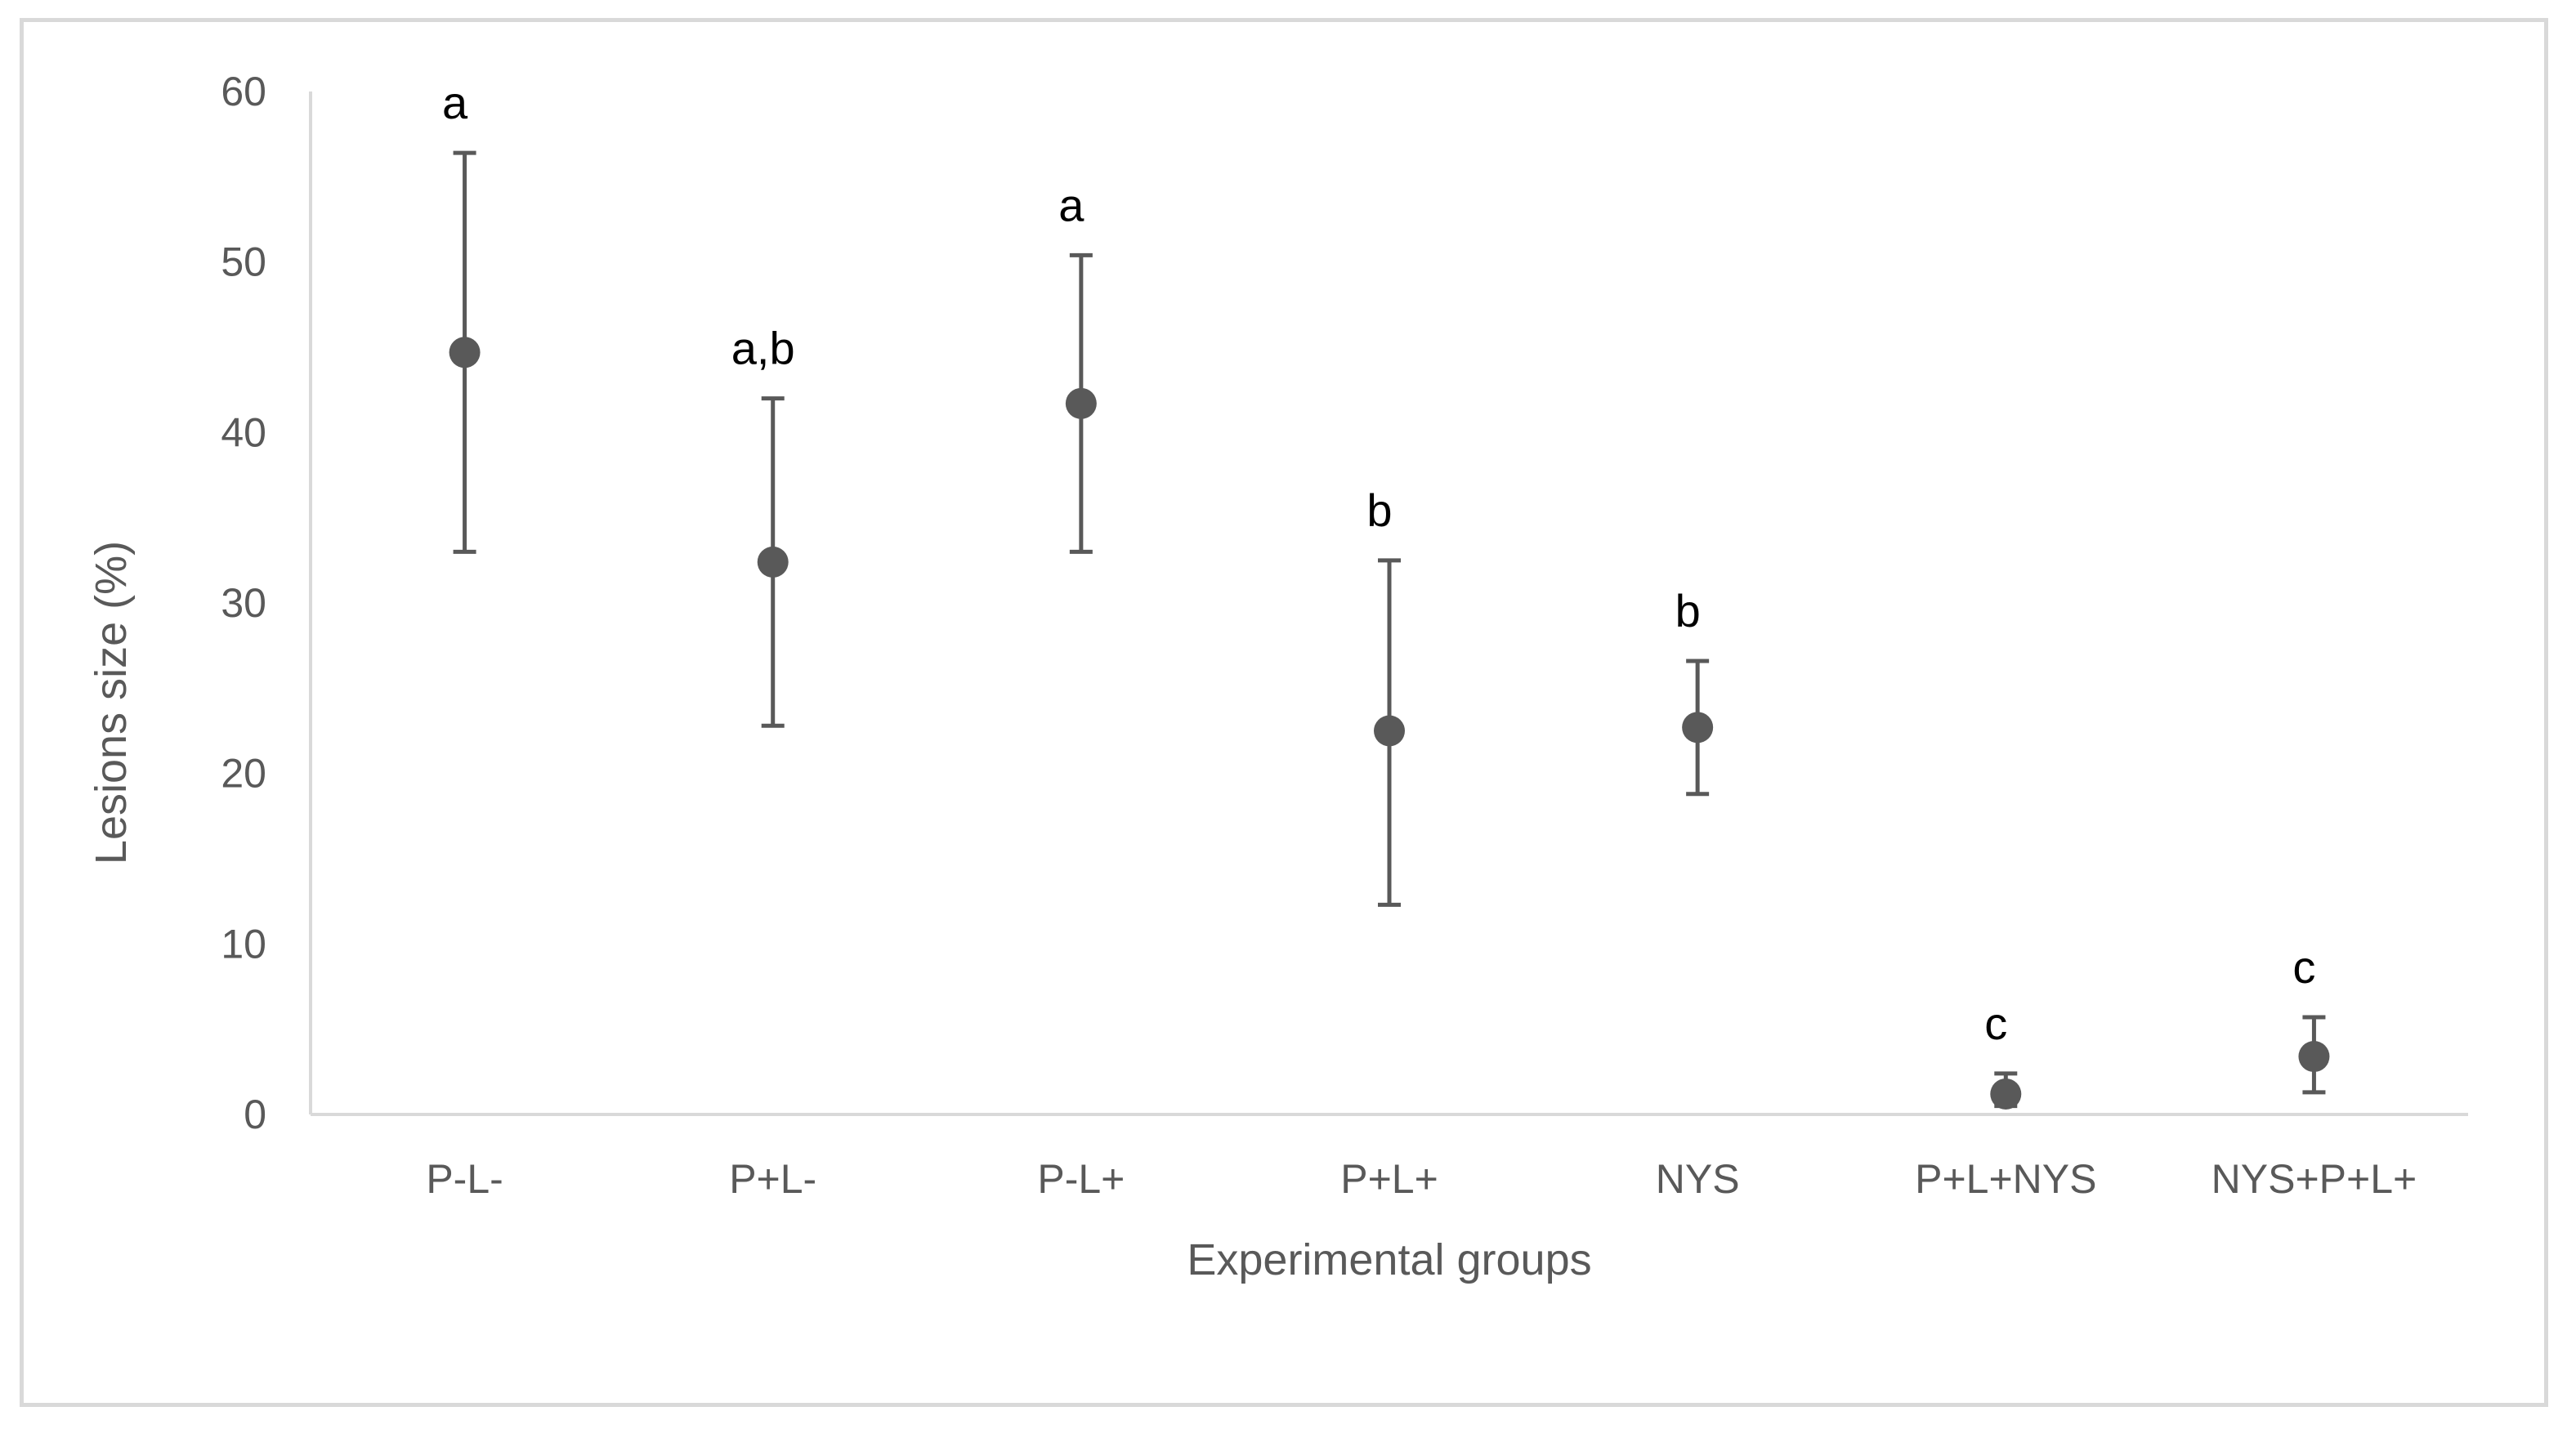 This screenshot has height=1438, width=2576. Describe the element at coordinates (243, 432) in the screenshot. I see `y-tick-label-40: 40` at that location.